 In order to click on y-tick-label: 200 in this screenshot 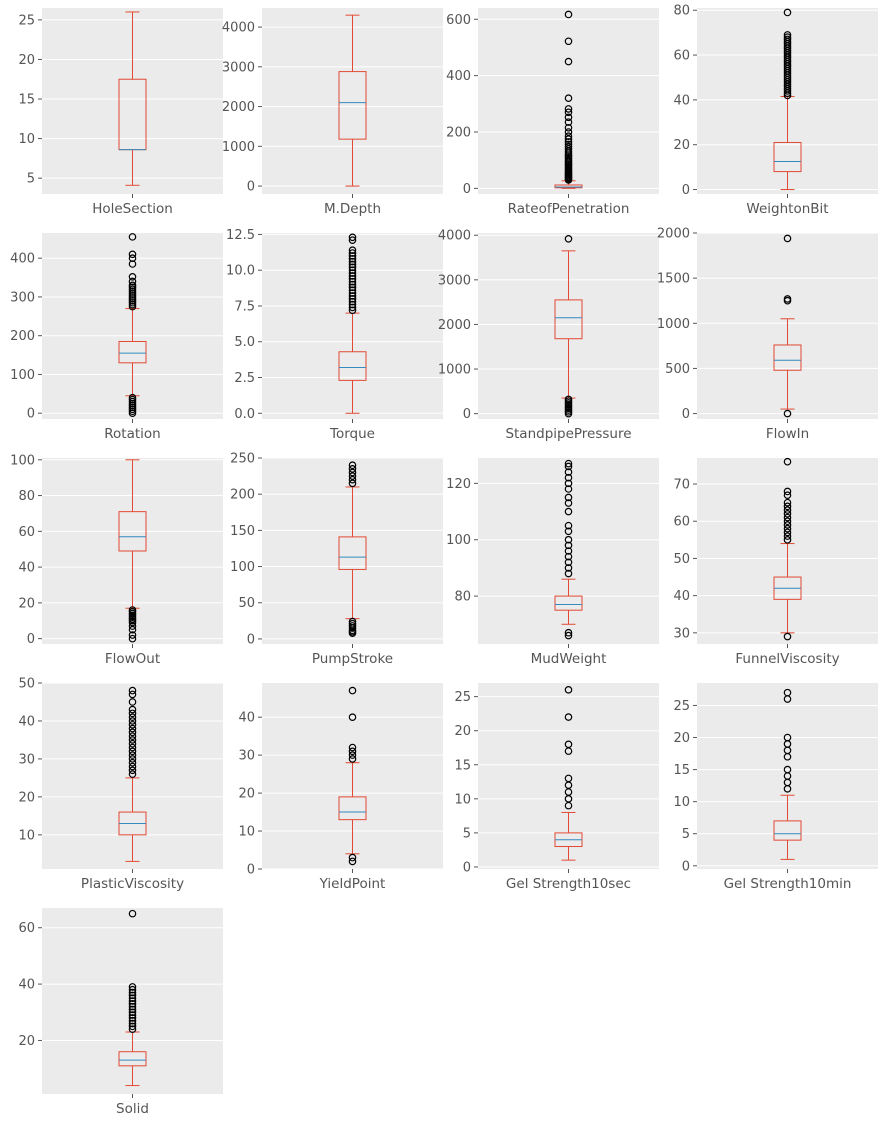, I will do `click(242, 495)`.